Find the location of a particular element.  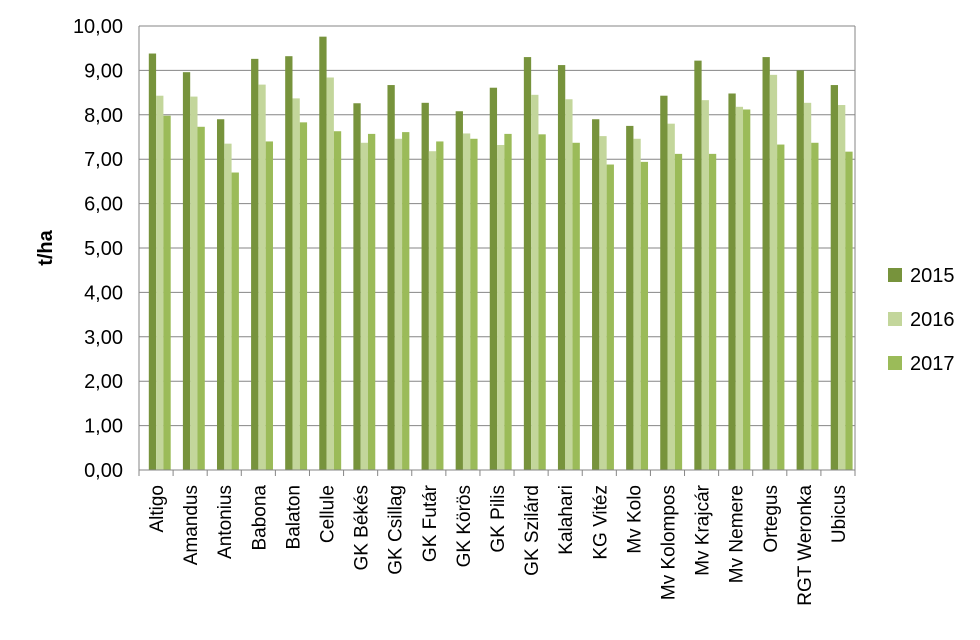

legend-label: 2017 is located at coordinates (932, 364).